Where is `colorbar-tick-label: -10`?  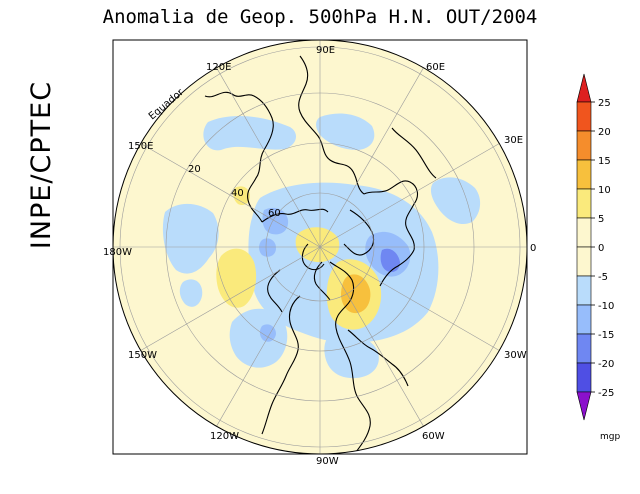 colorbar-tick-label: -10 is located at coordinates (606, 306).